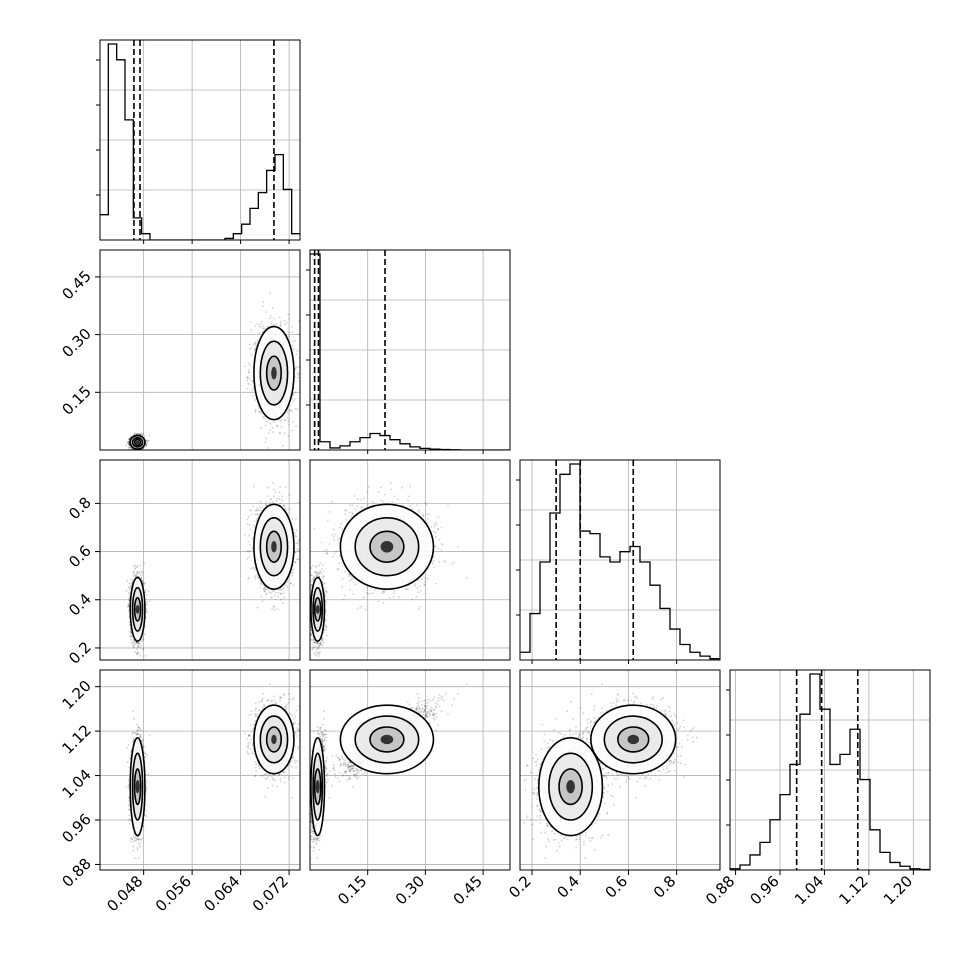  Describe the element at coordinates (183, 563) in the screenshot. I see `scatter-panel-1-3: 0.20.40.60.8` at that location.